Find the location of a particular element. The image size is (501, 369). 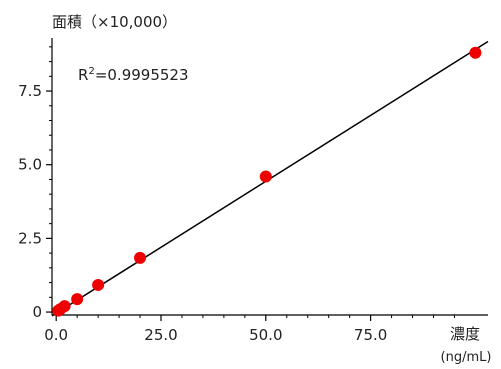

y-tick-label: 0 is located at coordinates (37, 312).